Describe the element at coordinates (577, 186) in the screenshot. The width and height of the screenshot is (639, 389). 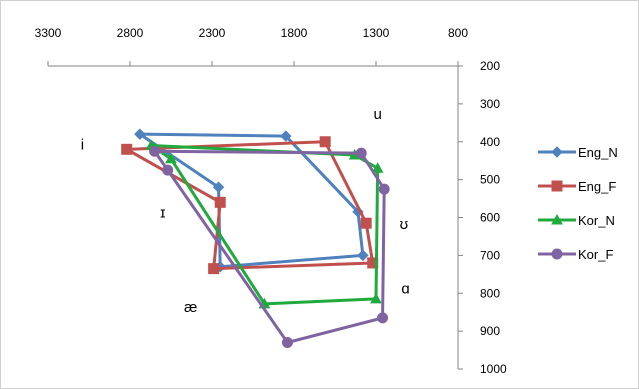
I see `legend-item: Eng_F` at that location.